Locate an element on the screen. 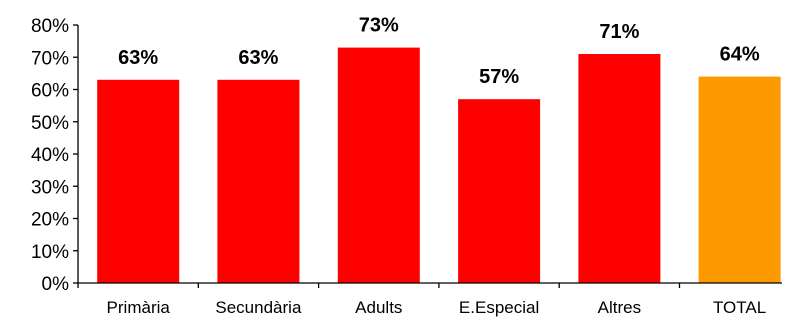 The height and width of the screenshot is (322, 792). y-tick-label-7: 70% is located at coordinates (50, 58).